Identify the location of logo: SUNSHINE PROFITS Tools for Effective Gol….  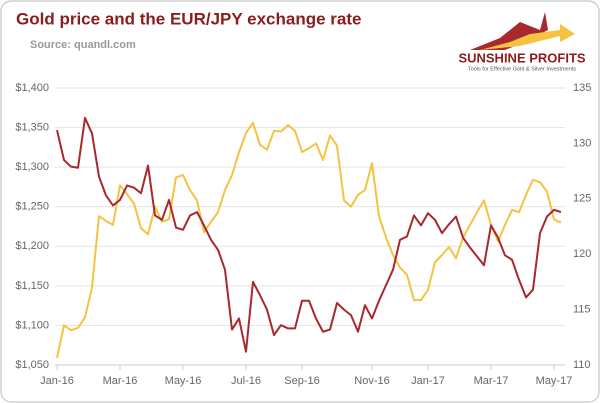
(522, 42).